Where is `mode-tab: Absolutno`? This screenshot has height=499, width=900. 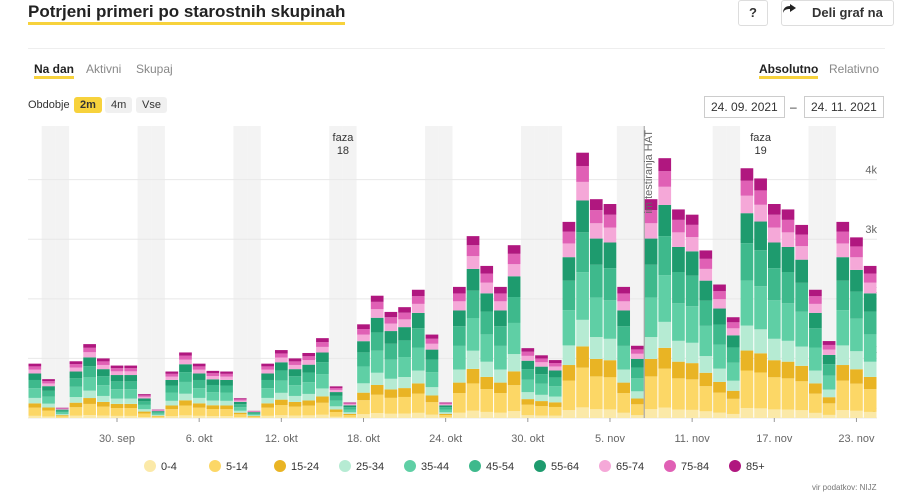
mode-tab: Absolutno is located at coordinates (789, 70).